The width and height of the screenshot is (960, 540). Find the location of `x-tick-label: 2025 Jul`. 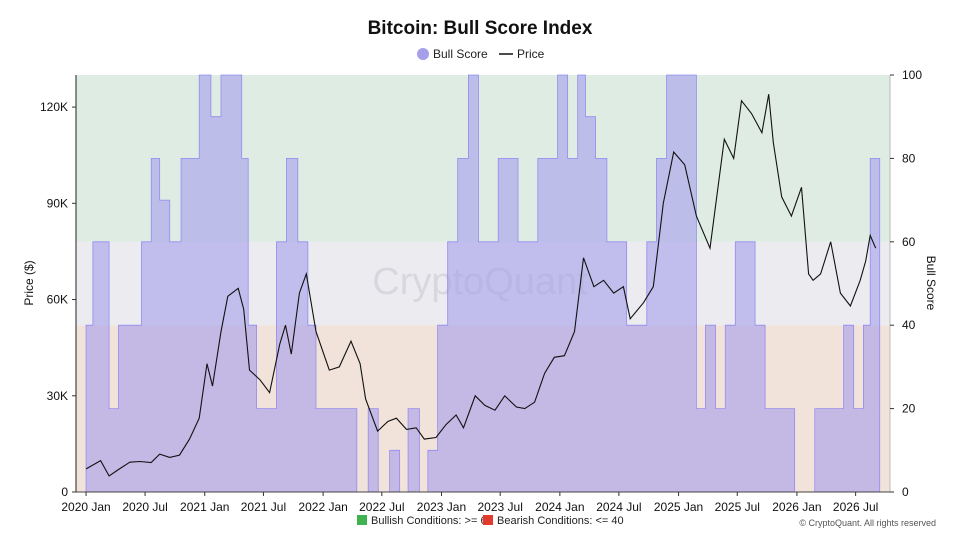

x-tick-label: 2025 Jul is located at coordinates (737, 507).